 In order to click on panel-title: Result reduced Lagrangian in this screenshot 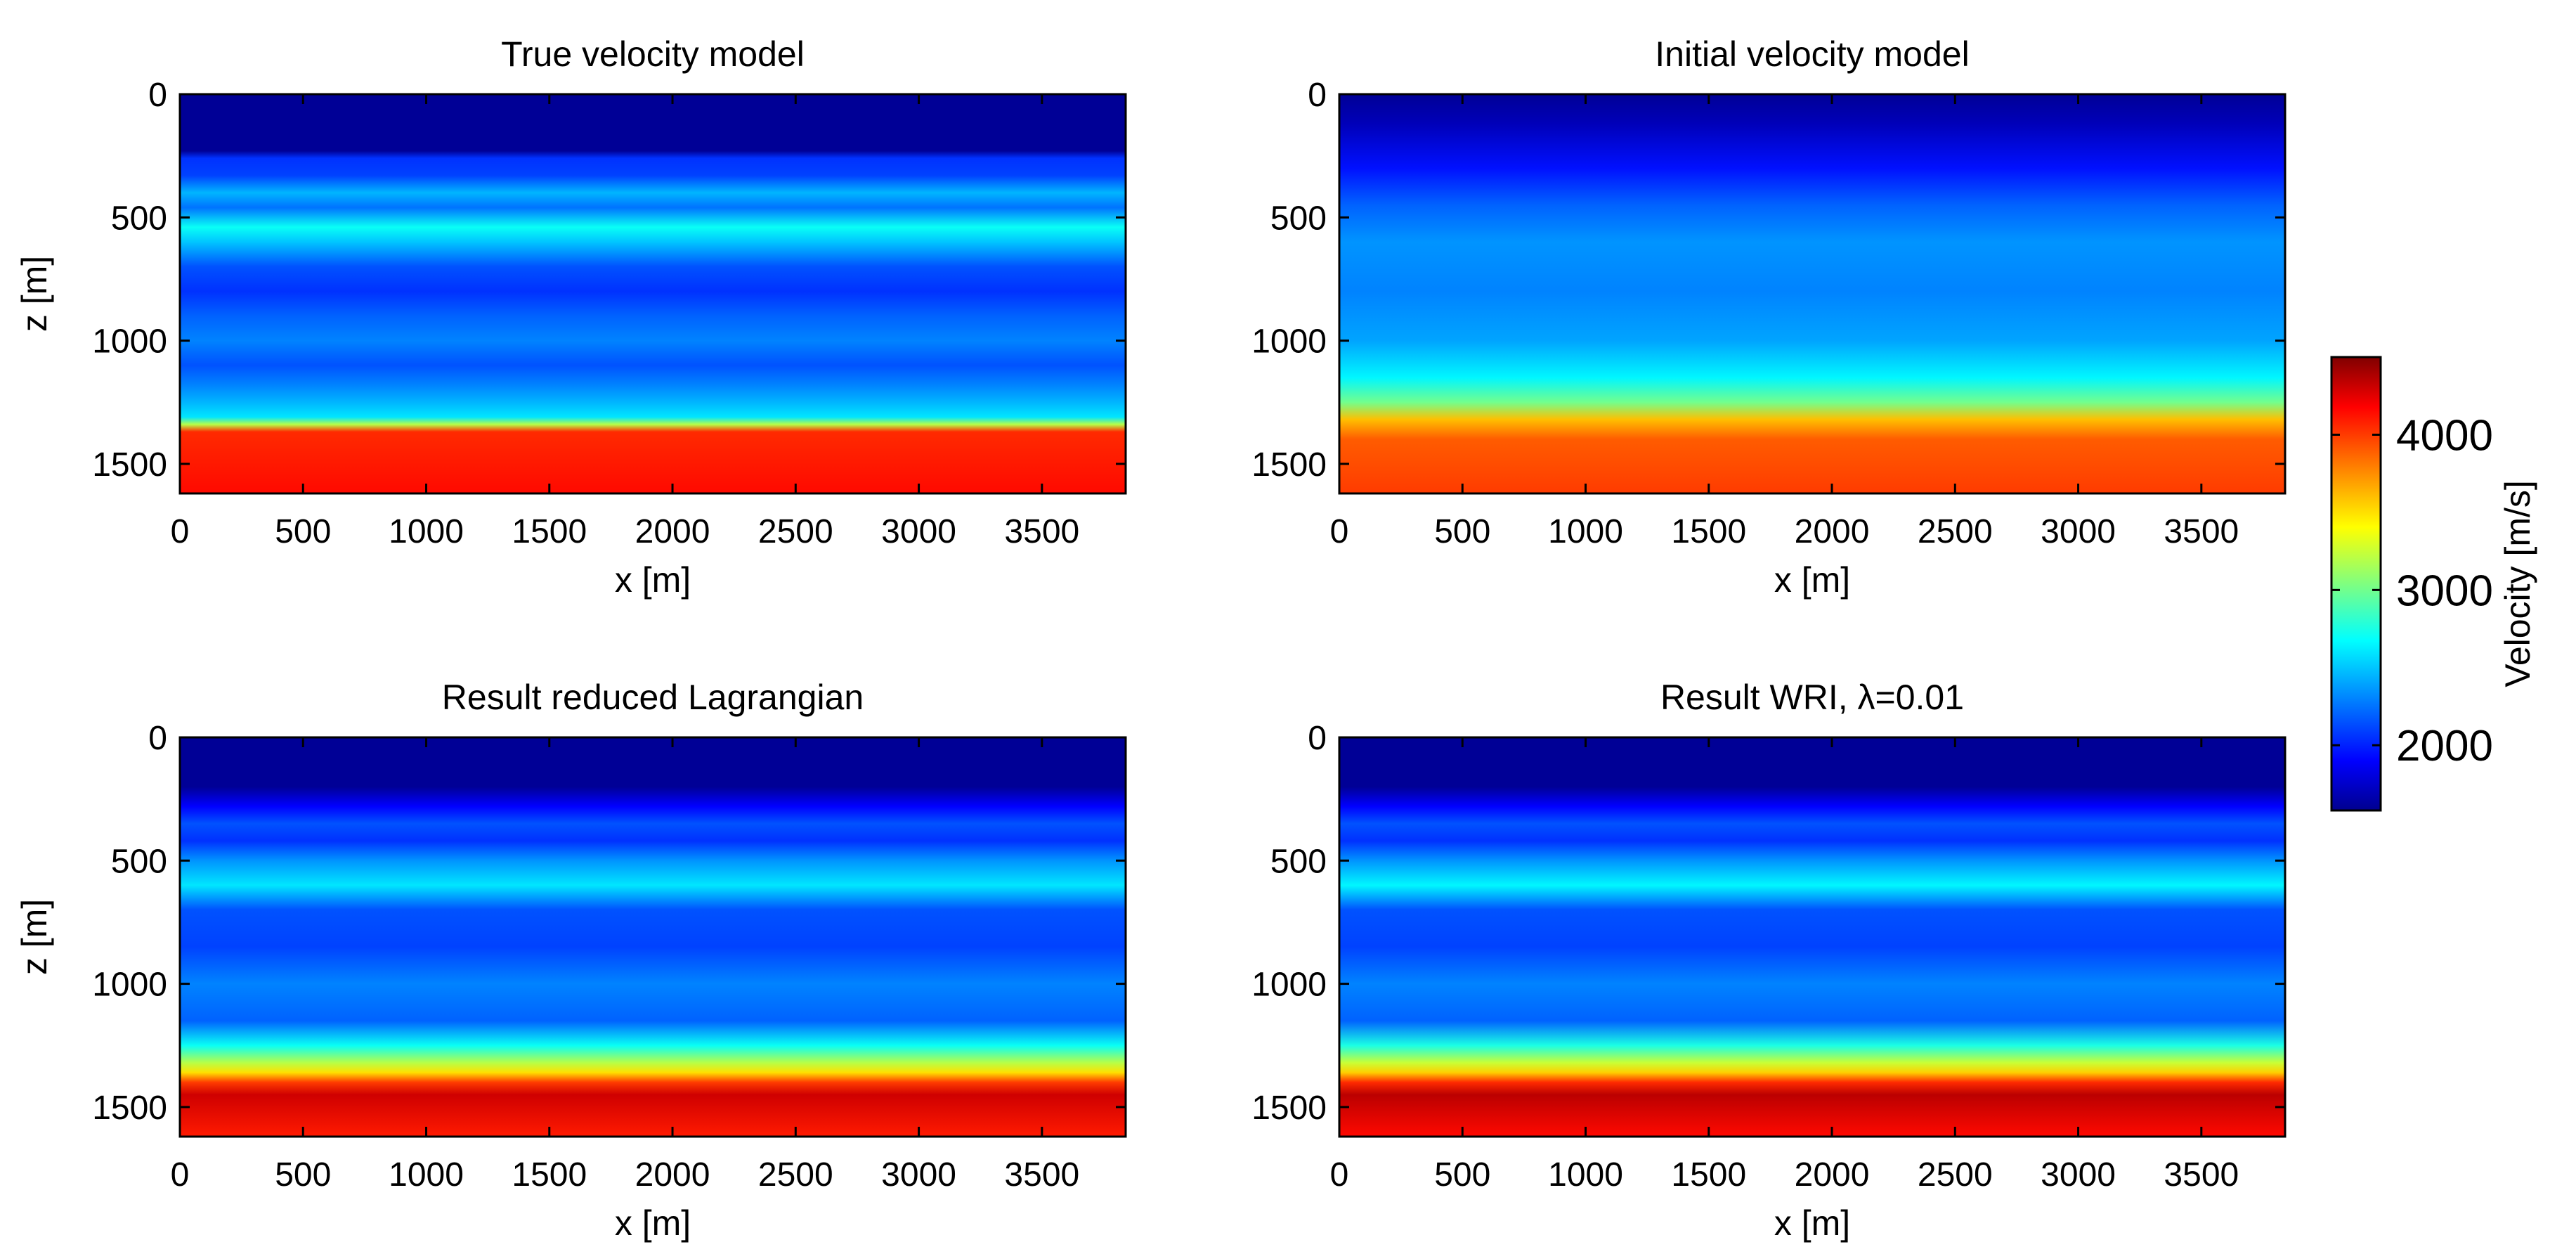, I will do `click(653, 697)`.